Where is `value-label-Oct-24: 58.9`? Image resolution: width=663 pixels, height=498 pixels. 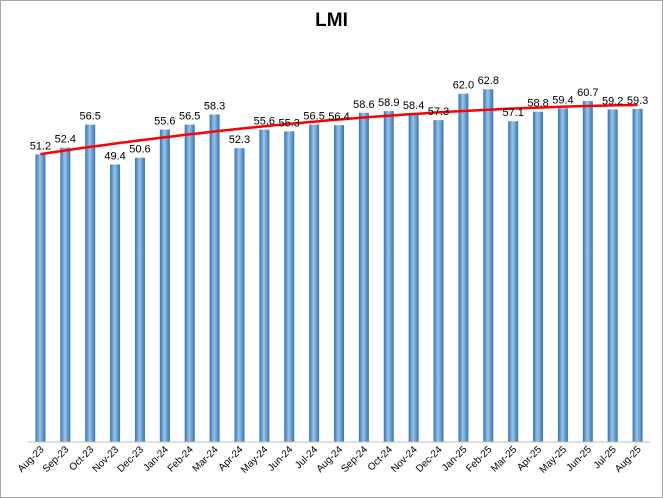 value-label-Oct-24: 58.9 is located at coordinates (388, 103).